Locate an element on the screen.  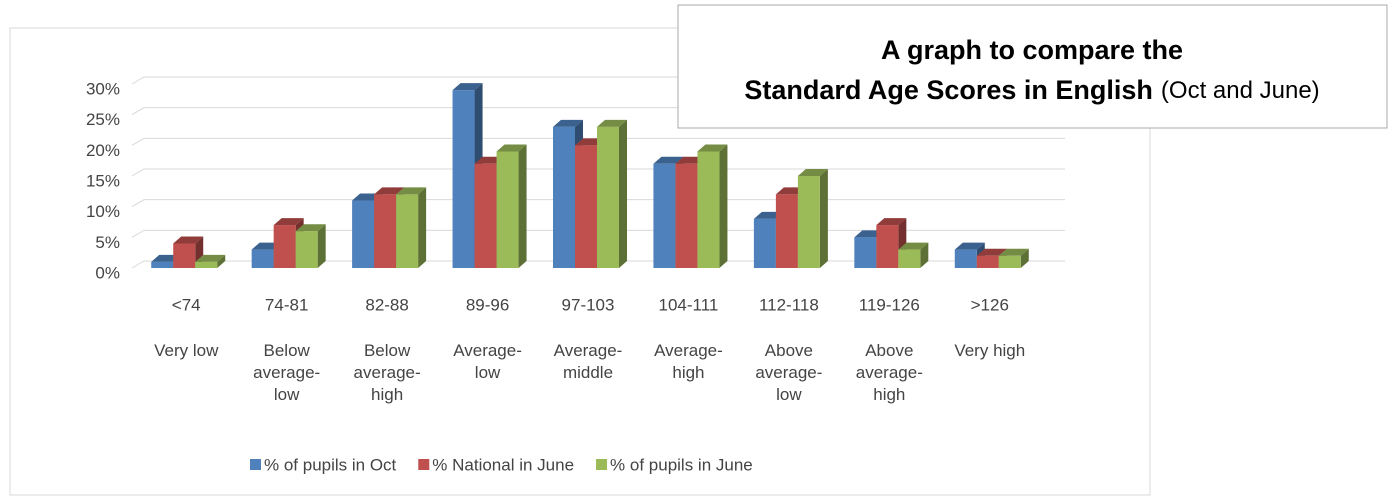
legend-label: % of pupils in June is located at coordinates (681, 464).